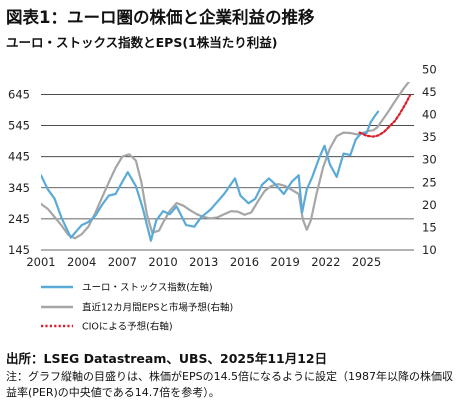  I want to click on y-left-tick-label: 145, so click(19, 250).